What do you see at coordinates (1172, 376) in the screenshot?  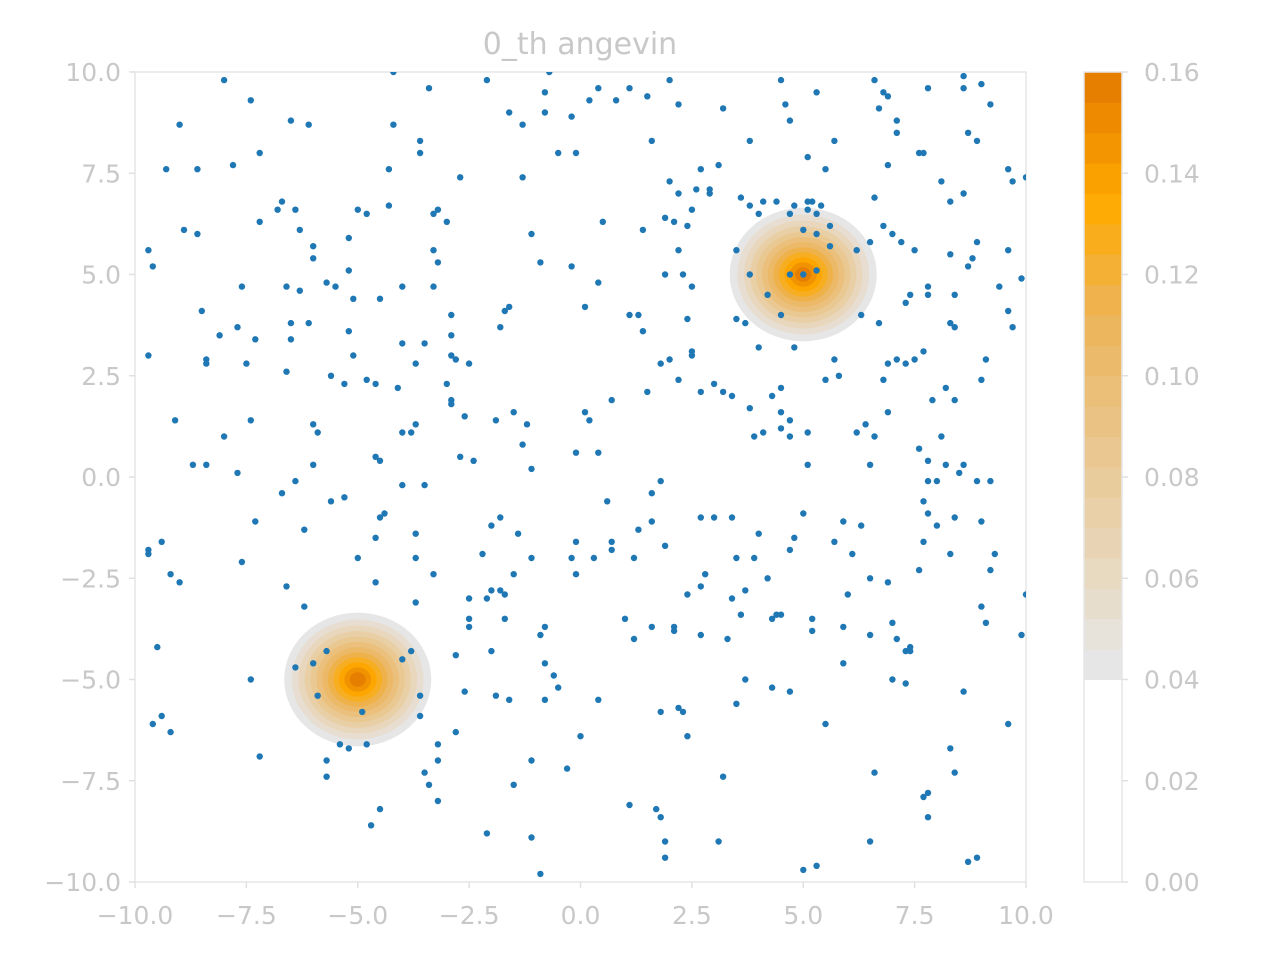 I see `colorbar-tick-label-5: 0.10` at bounding box center [1172, 376].